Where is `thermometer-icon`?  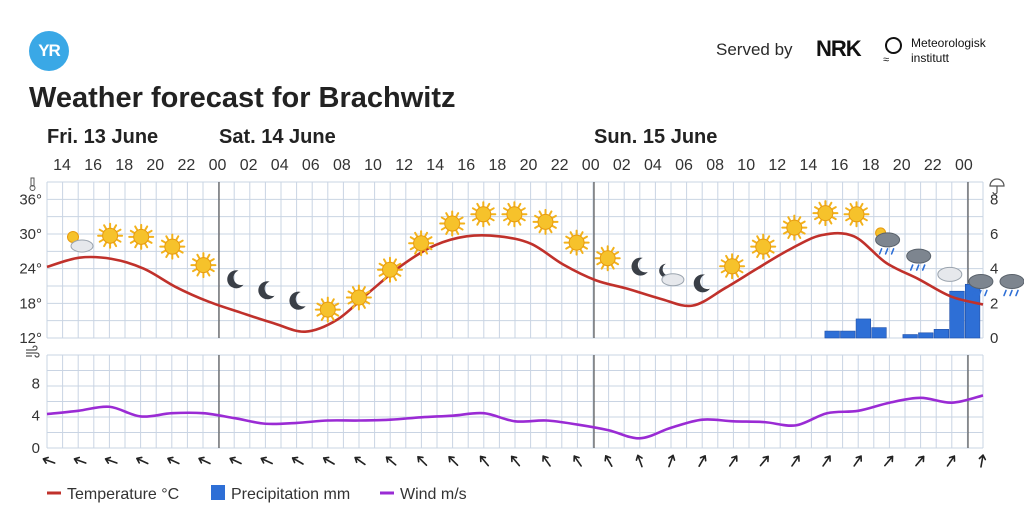 thermometer-icon is located at coordinates (32, 184).